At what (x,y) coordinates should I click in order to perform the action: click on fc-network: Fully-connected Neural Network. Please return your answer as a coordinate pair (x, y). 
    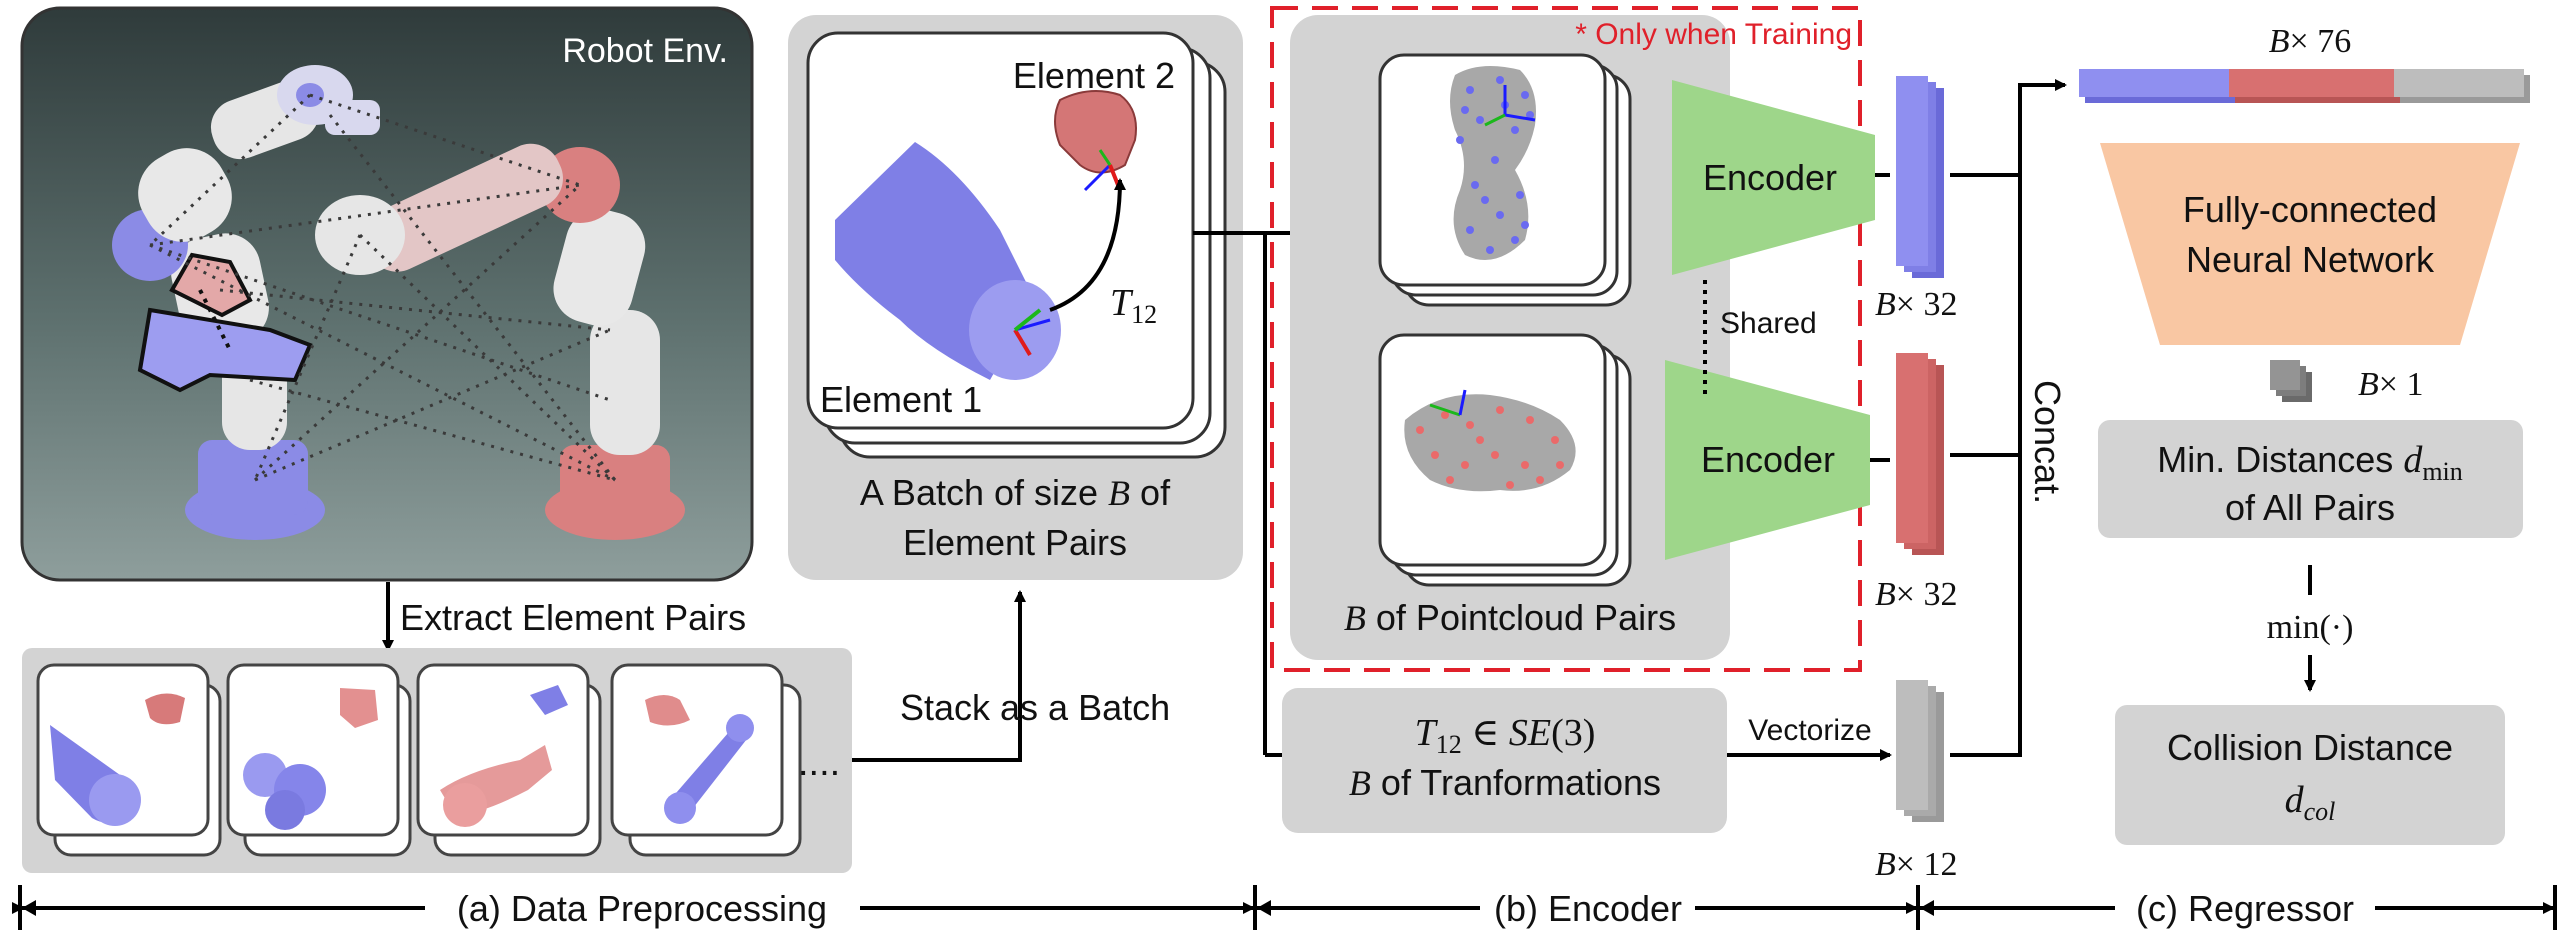
    Looking at the image, I should click on (2310, 244).